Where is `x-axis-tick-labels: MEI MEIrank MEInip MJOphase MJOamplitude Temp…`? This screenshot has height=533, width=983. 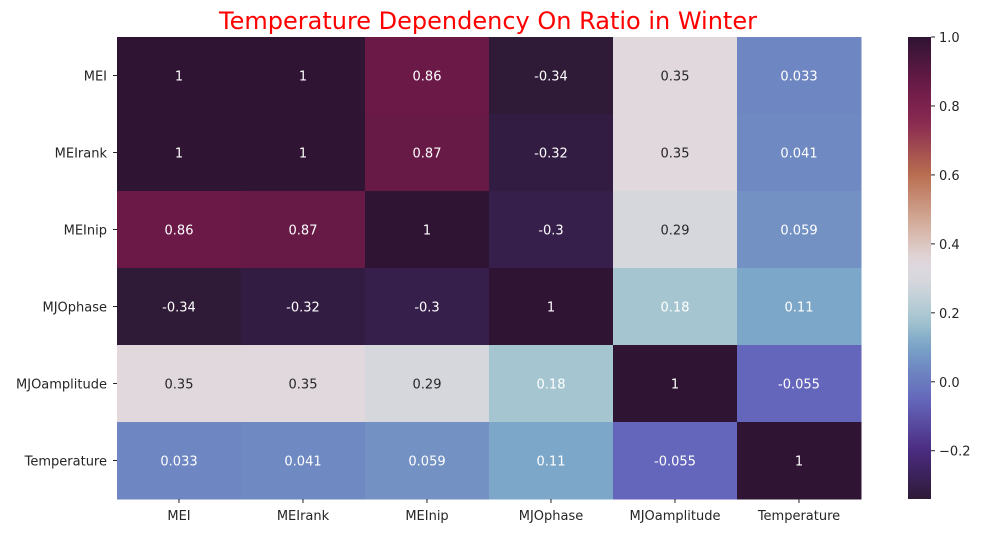
x-axis-tick-labels: MEI MEIrank MEInip MJOphase MJOamplitude Temp… is located at coordinates (503, 511).